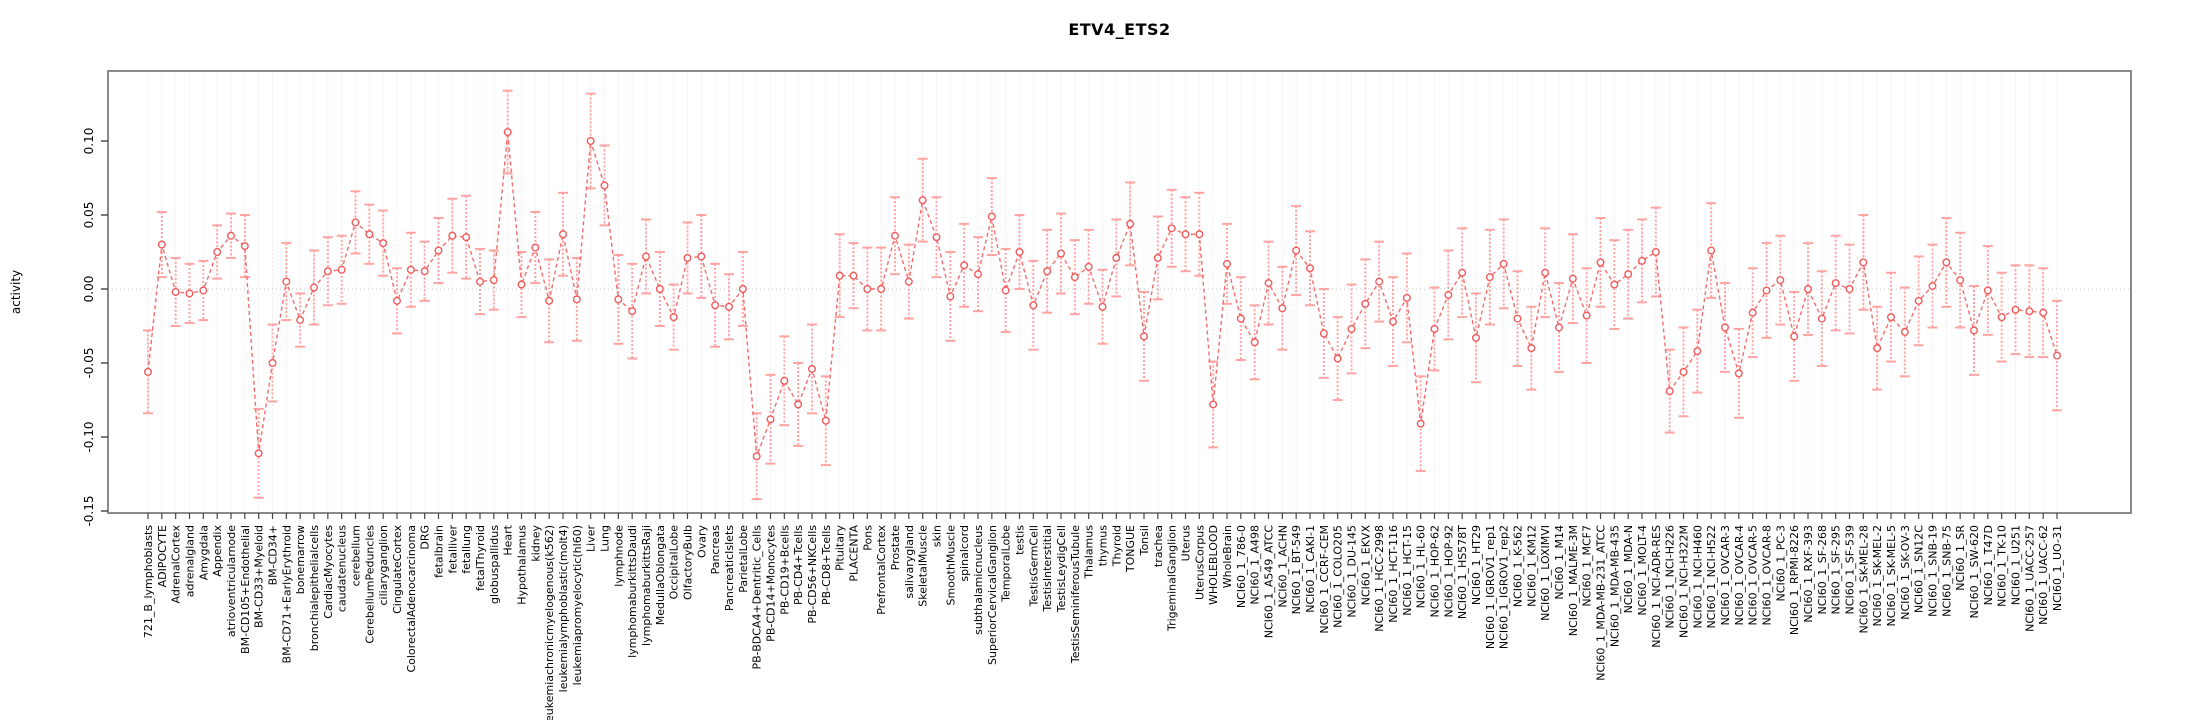 This screenshot has width=2205, height=720. What do you see at coordinates (618, 556) in the screenshot?
I see `x-tick-label: lymphnode` at bounding box center [618, 556].